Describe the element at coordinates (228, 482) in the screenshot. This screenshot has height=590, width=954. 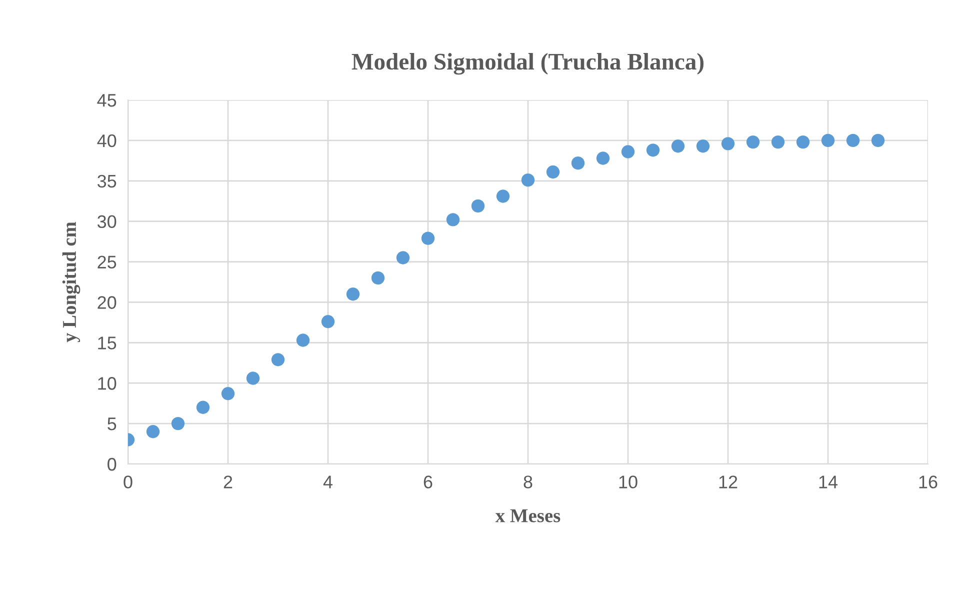
I see `x-tick-label: 2` at that location.